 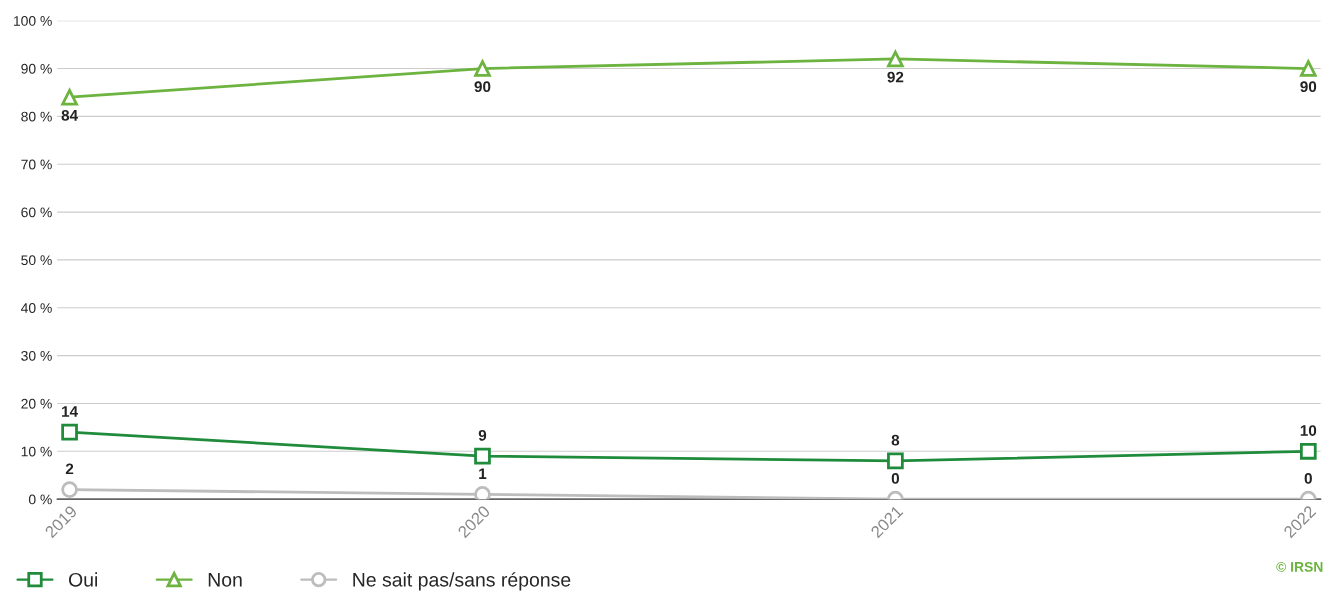 I want to click on data-label: 8, so click(x=895, y=440).